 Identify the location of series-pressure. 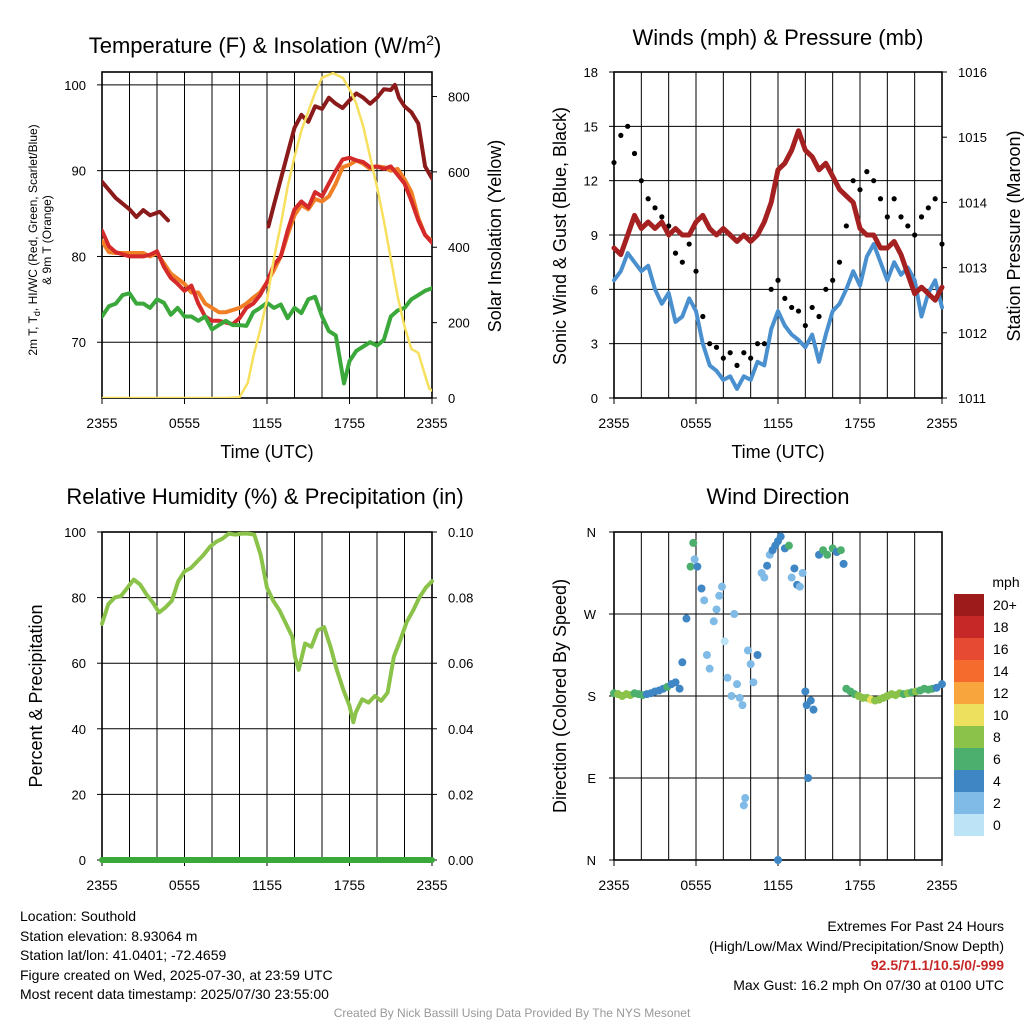
(778, 215).